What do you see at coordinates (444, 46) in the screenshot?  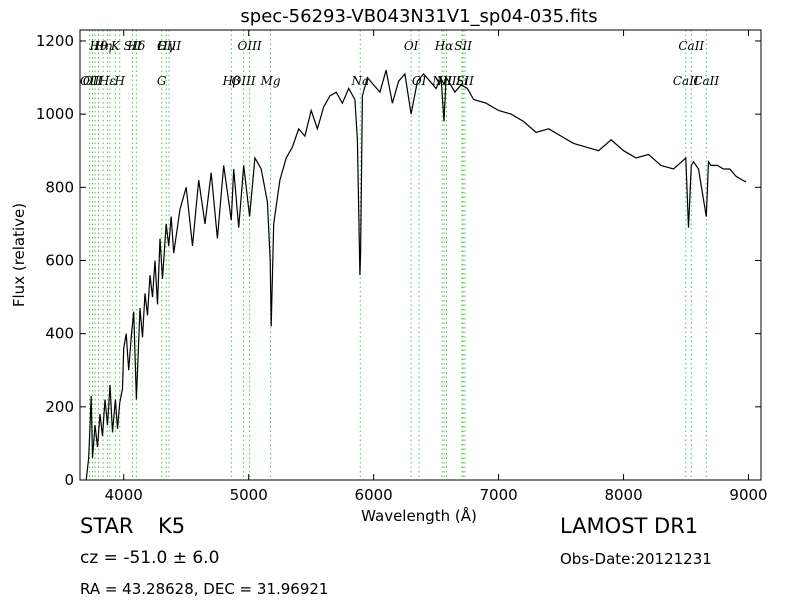 I see `spectral-line-label-upper: Hα` at bounding box center [444, 46].